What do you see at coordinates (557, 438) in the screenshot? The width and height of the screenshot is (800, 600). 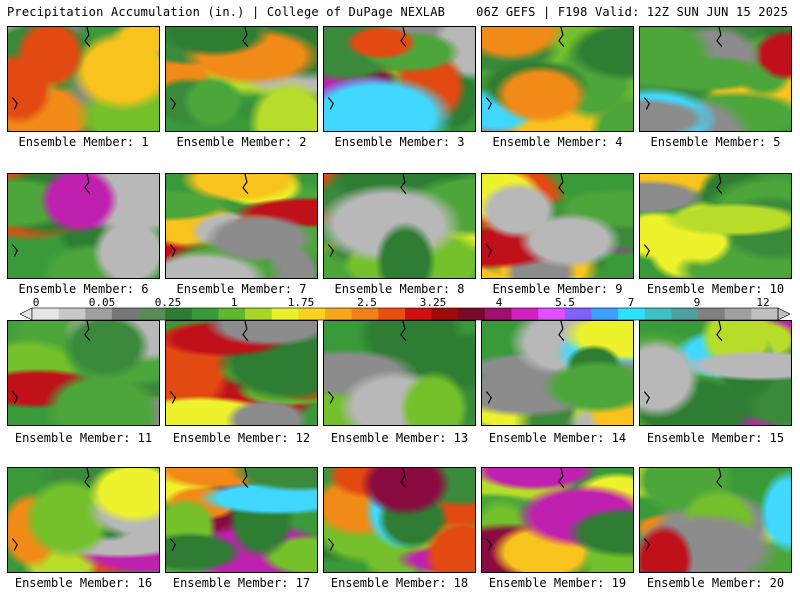 I see `ensemble-member-label: Ensemble Member: 14` at bounding box center [557, 438].